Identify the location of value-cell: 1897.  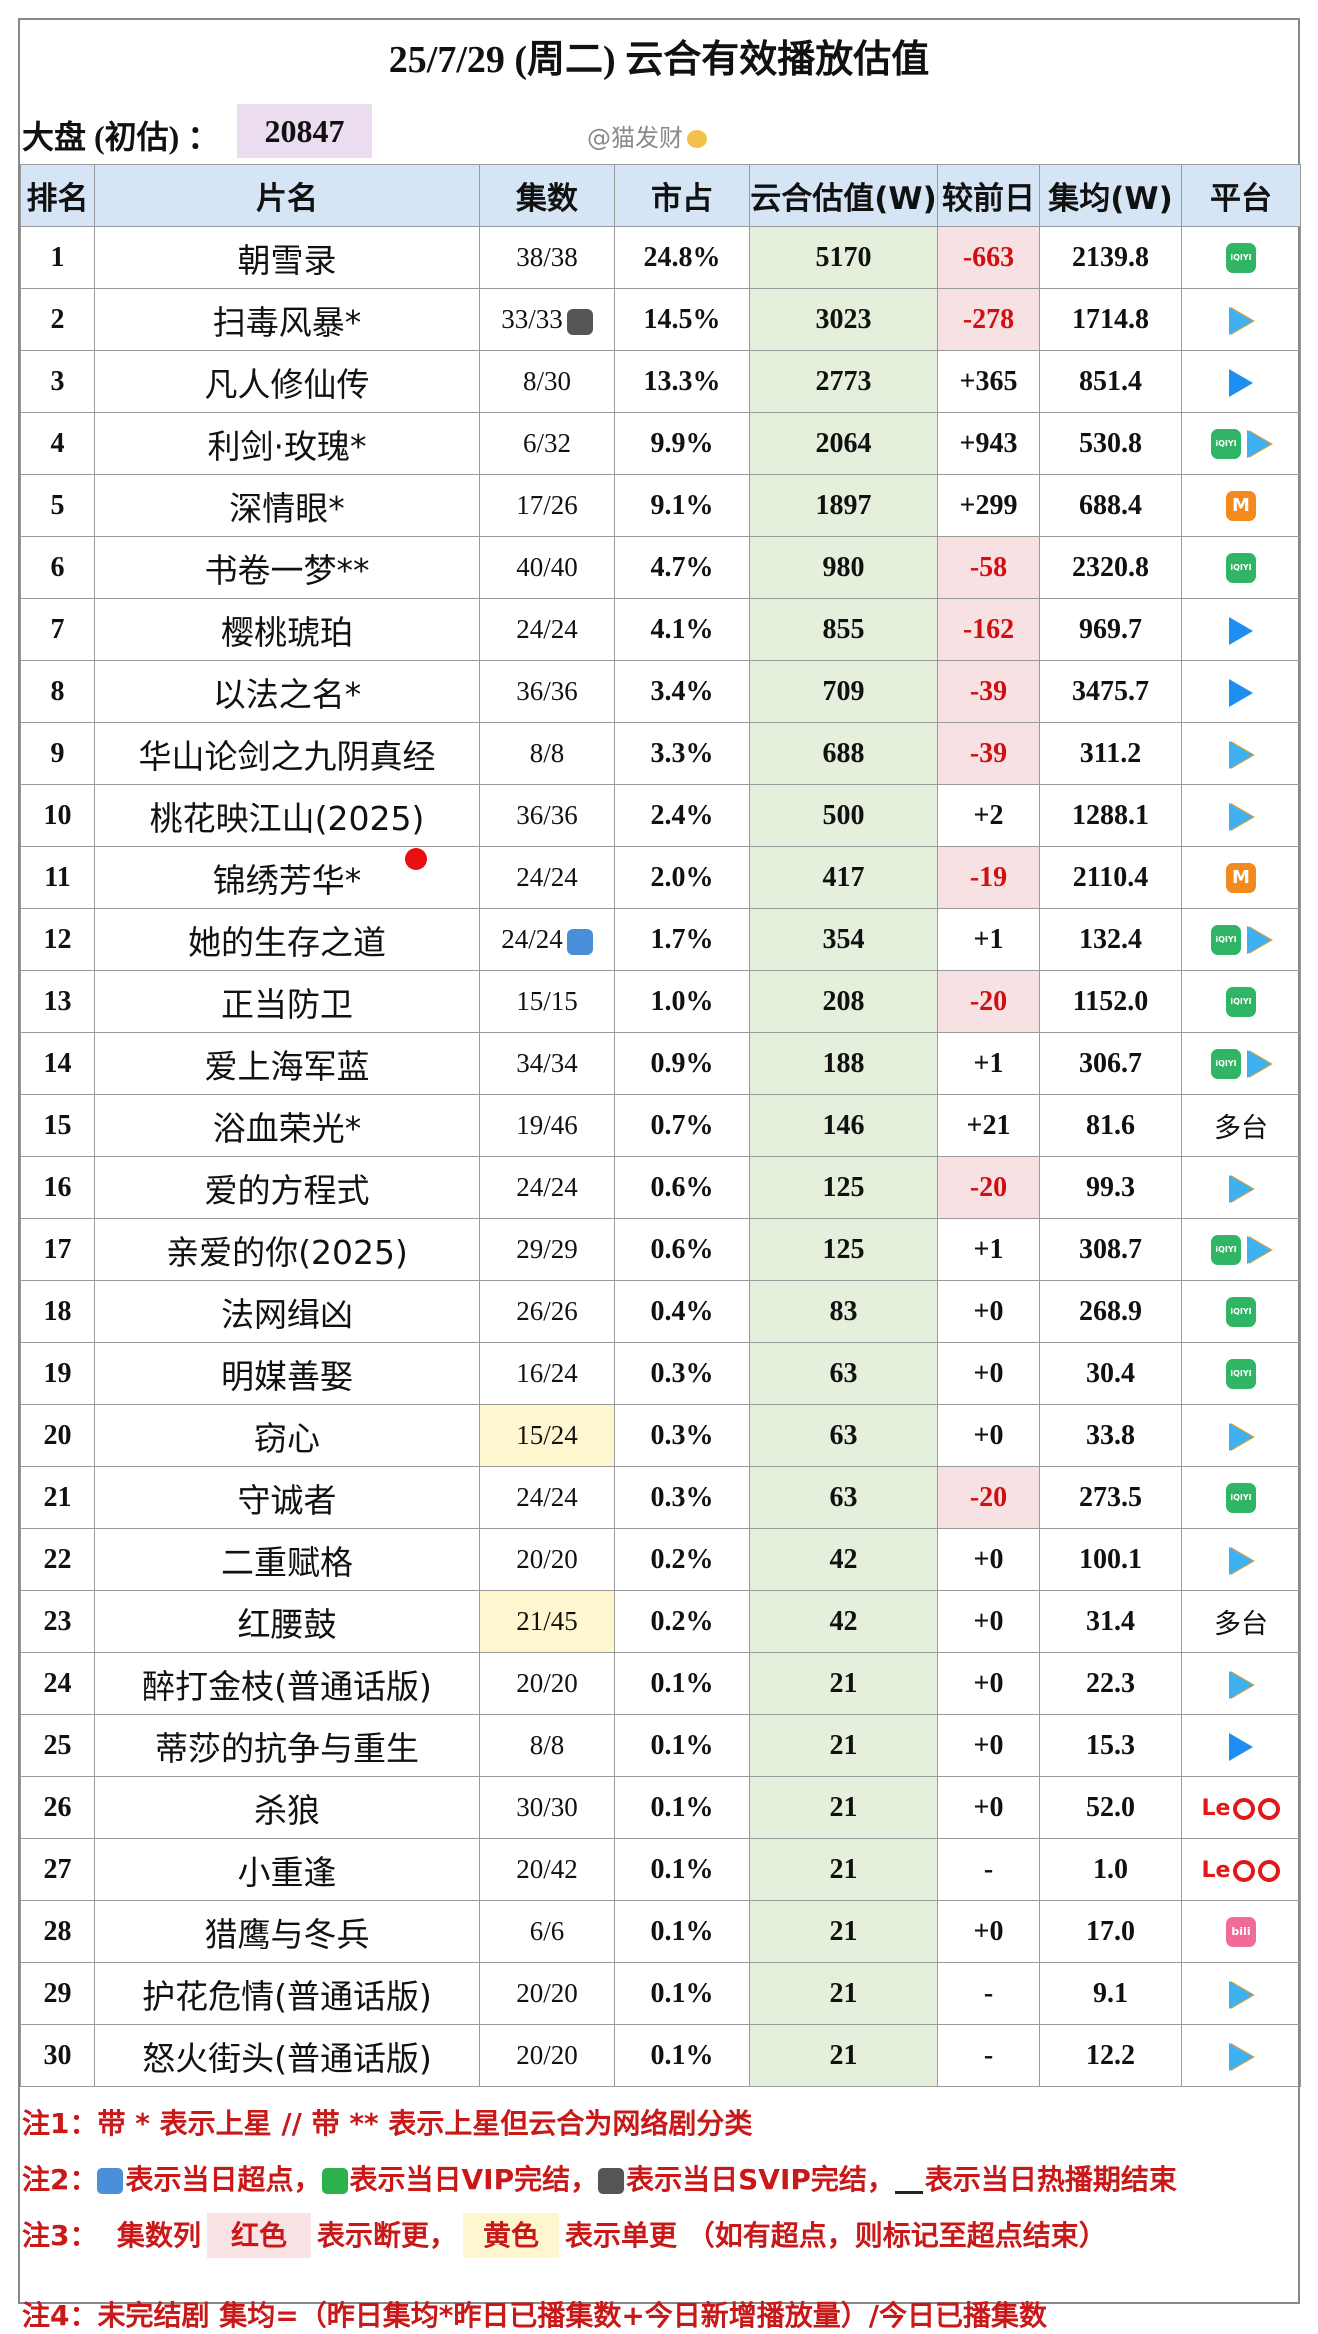
(843, 505).